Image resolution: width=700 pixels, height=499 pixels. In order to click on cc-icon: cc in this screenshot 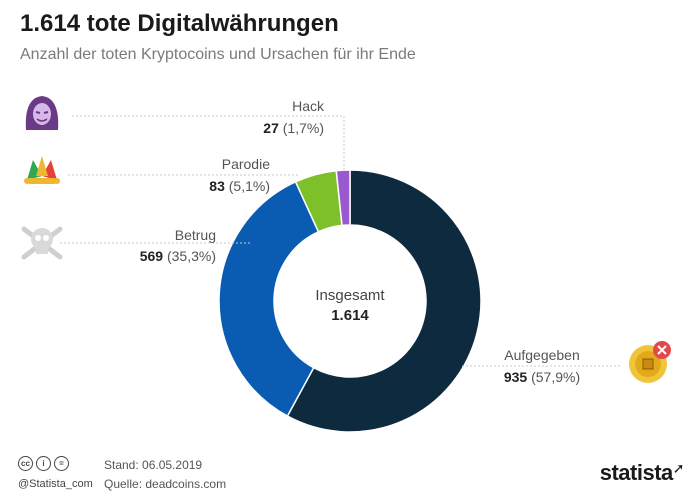, I will do `click(25, 463)`.